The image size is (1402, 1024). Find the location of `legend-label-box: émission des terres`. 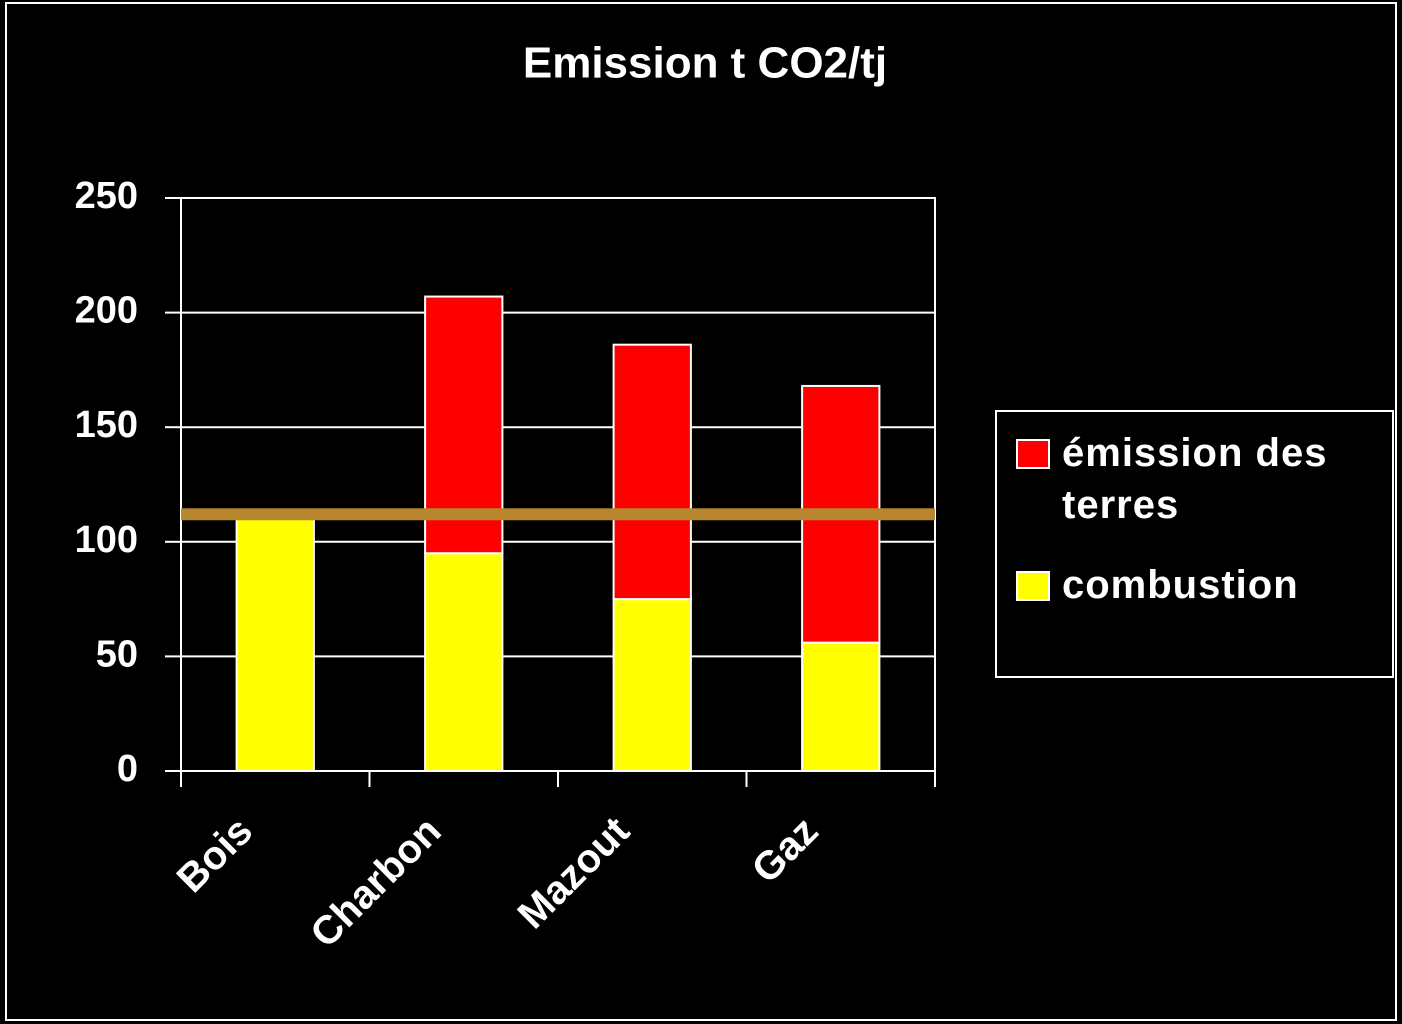

legend-label-box: émission des terres is located at coordinates (1195, 479).